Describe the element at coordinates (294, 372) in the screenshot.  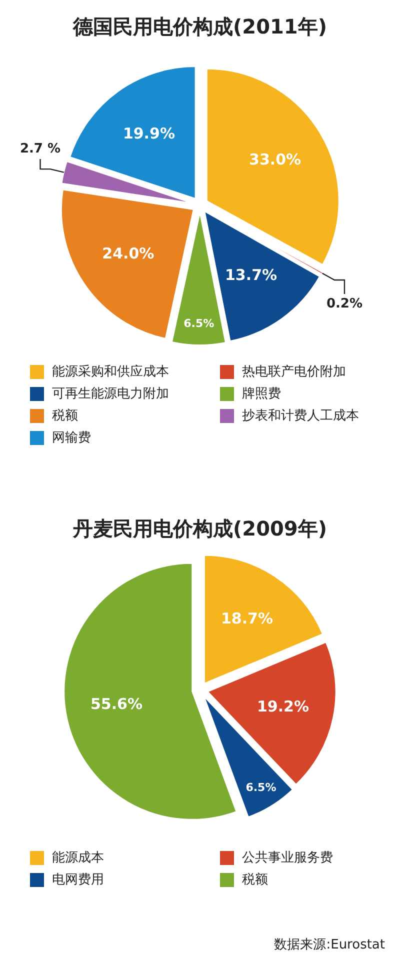
I see `legend-label: 热电联产电价附加` at that location.